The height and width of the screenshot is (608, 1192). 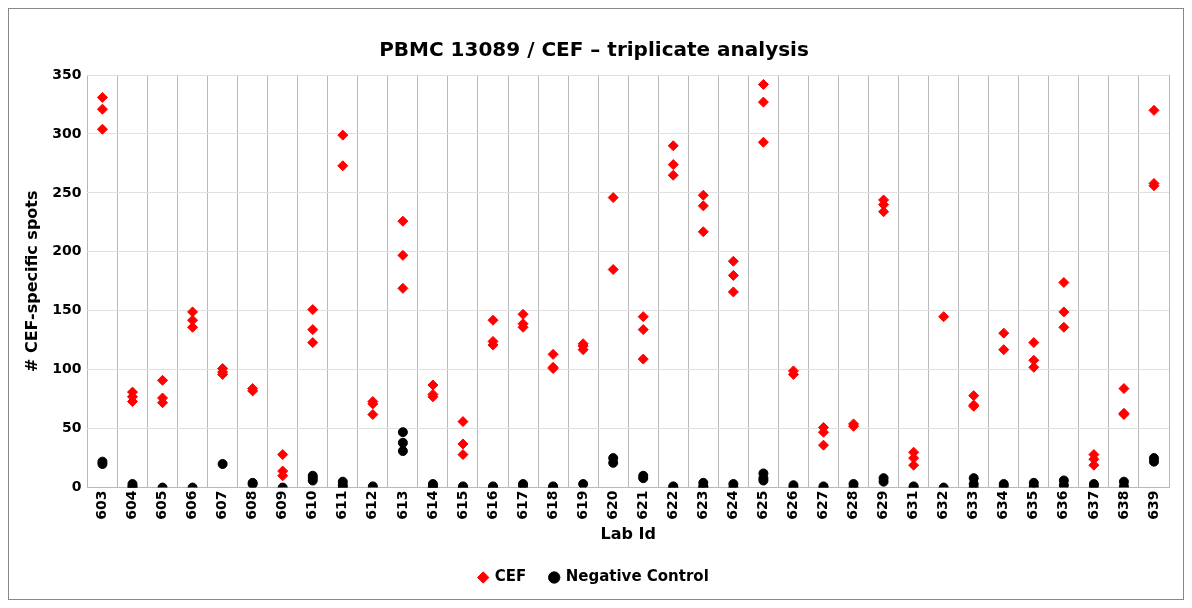 I want to click on y-tick-label: 200, so click(x=67, y=250).